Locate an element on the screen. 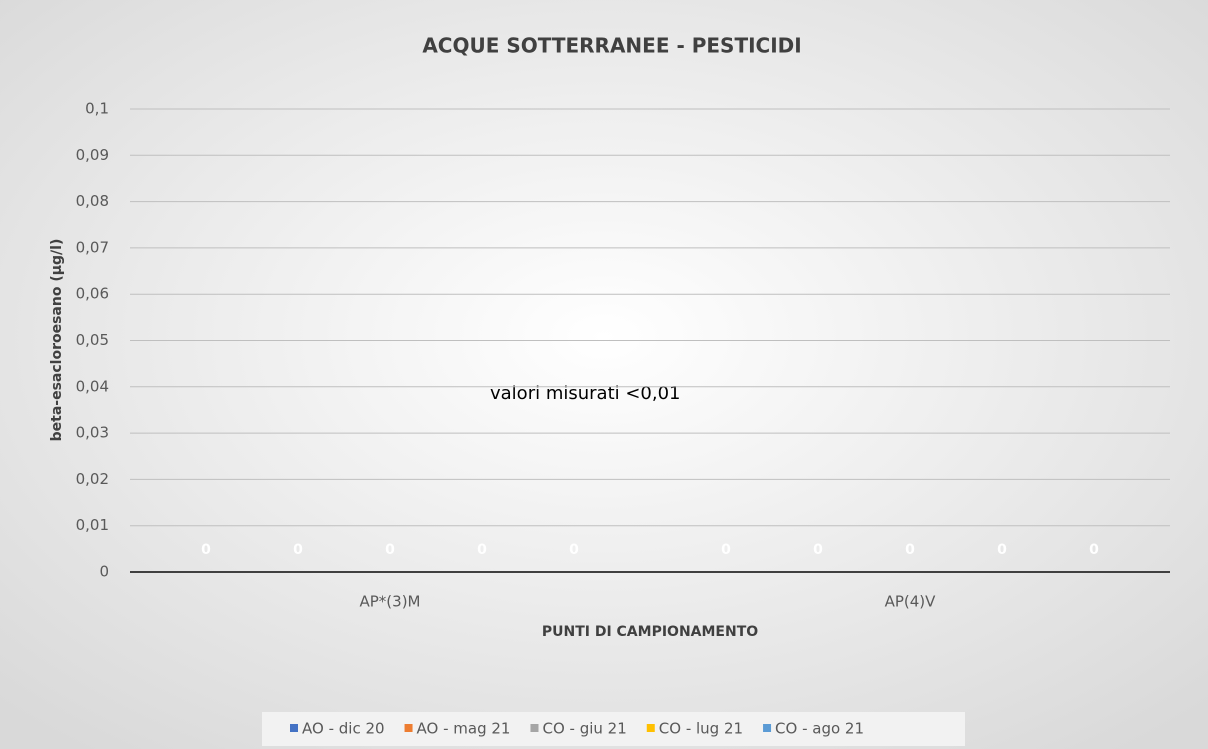 The width and height of the screenshot is (1208, 749). y-tick-label: 0,01 is located at coordinates (92, 525).